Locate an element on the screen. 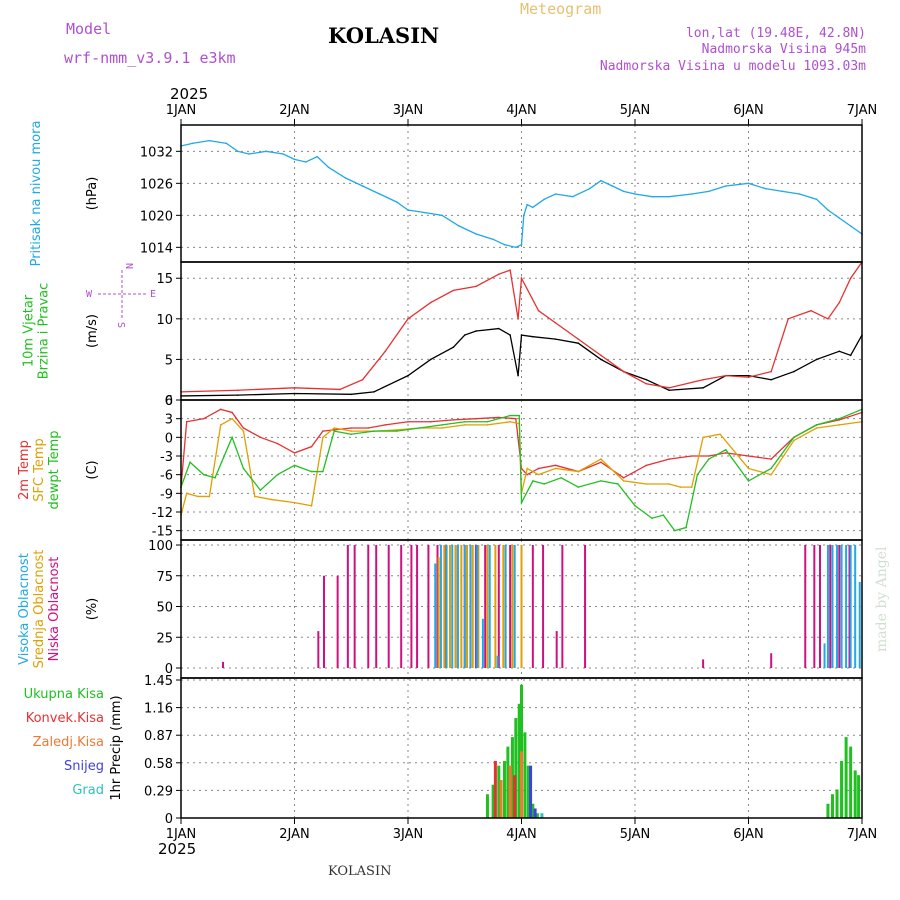  meteogram-title: Meteogram is located at coordinates (560, 9).